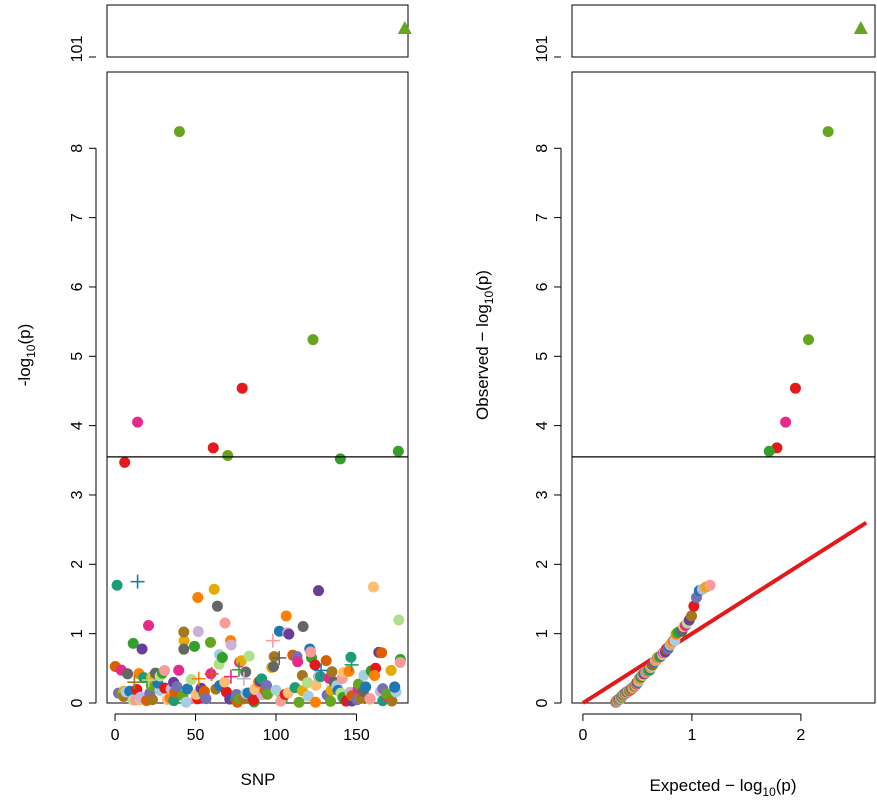 The height and width of the screenshot is (800, 877). Describe the element at coordinates (77, 356) in the screenshot. I see `manhattan-y-tick-label: 5` at that location.